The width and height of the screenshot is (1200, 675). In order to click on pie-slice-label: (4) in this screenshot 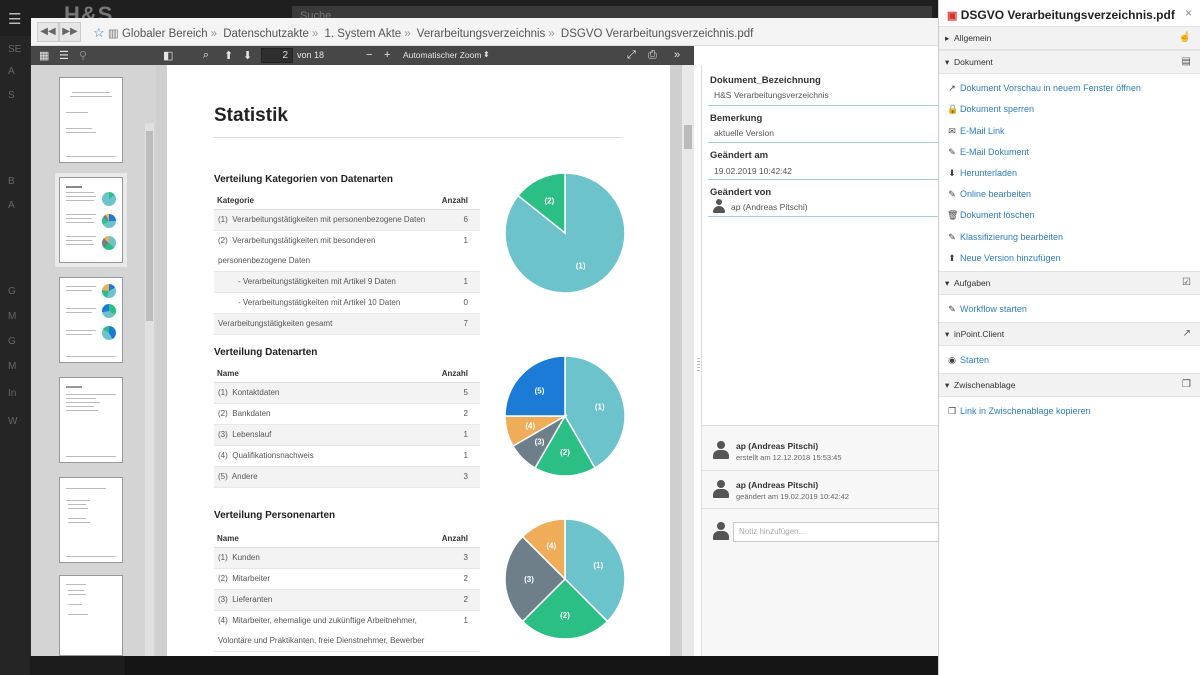, I will do `click(530, 425)`.